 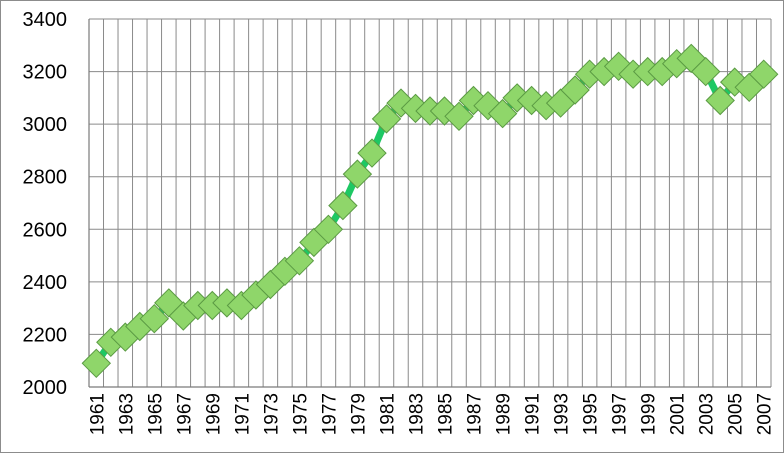 What do you see at coordinates (45, 283) in the screenshot?
I see `y-tick-label: 2400` at bounding box center [45, 283].